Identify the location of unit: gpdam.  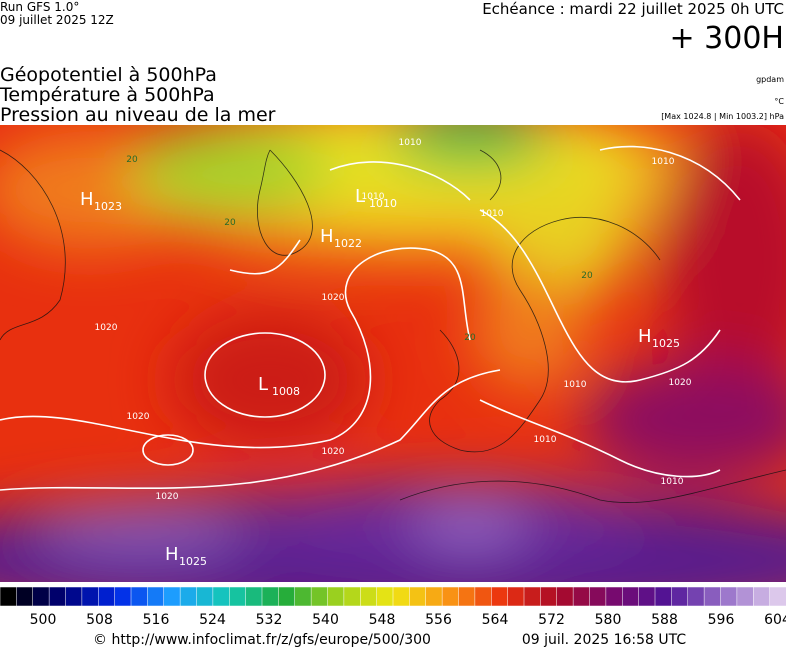
(770, 79).